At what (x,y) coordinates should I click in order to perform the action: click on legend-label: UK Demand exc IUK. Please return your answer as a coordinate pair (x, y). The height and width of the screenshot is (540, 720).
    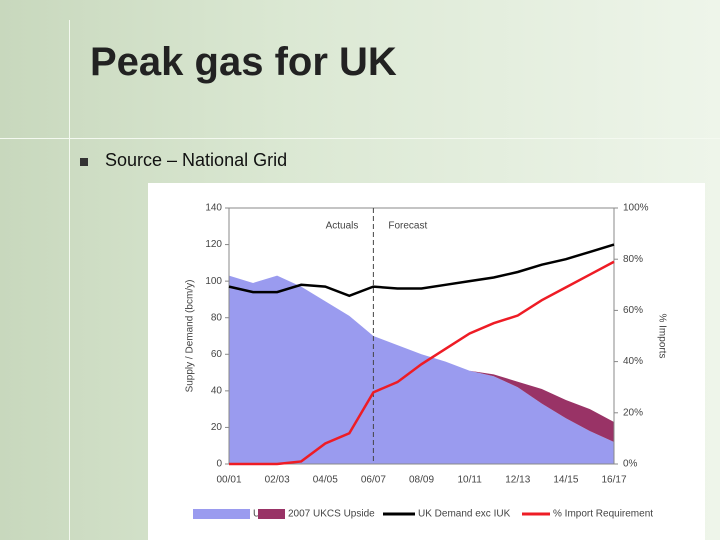
    Looking at the image, I should click on (464, 514).